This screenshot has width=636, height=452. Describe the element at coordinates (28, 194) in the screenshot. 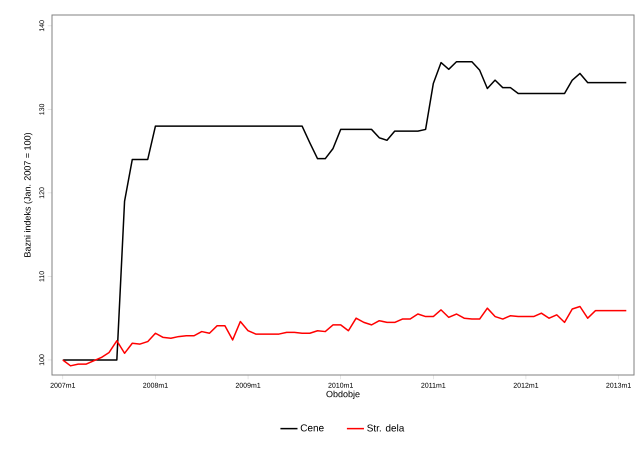

I see `y-axis-title: Bazni indeks (Jan. 2007 = 100)` at that location.